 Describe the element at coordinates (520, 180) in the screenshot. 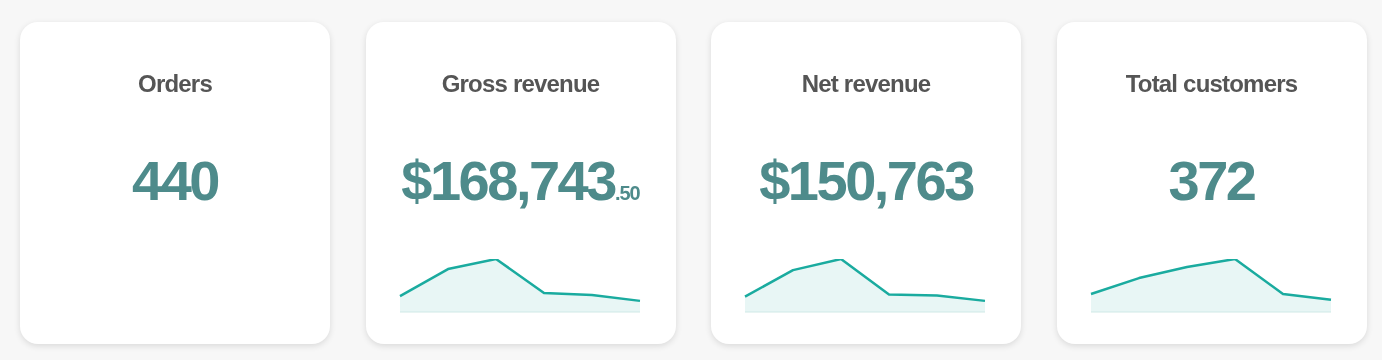

I see `chart-subtitle: $168,743.50` at that location.